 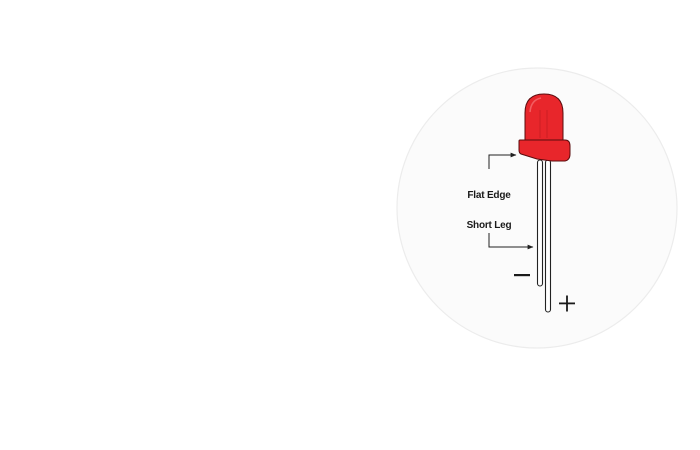 What do you see at coordinates (544, 150) in the screenshot?
I see `led-flange` at bounding box center [544, 150].